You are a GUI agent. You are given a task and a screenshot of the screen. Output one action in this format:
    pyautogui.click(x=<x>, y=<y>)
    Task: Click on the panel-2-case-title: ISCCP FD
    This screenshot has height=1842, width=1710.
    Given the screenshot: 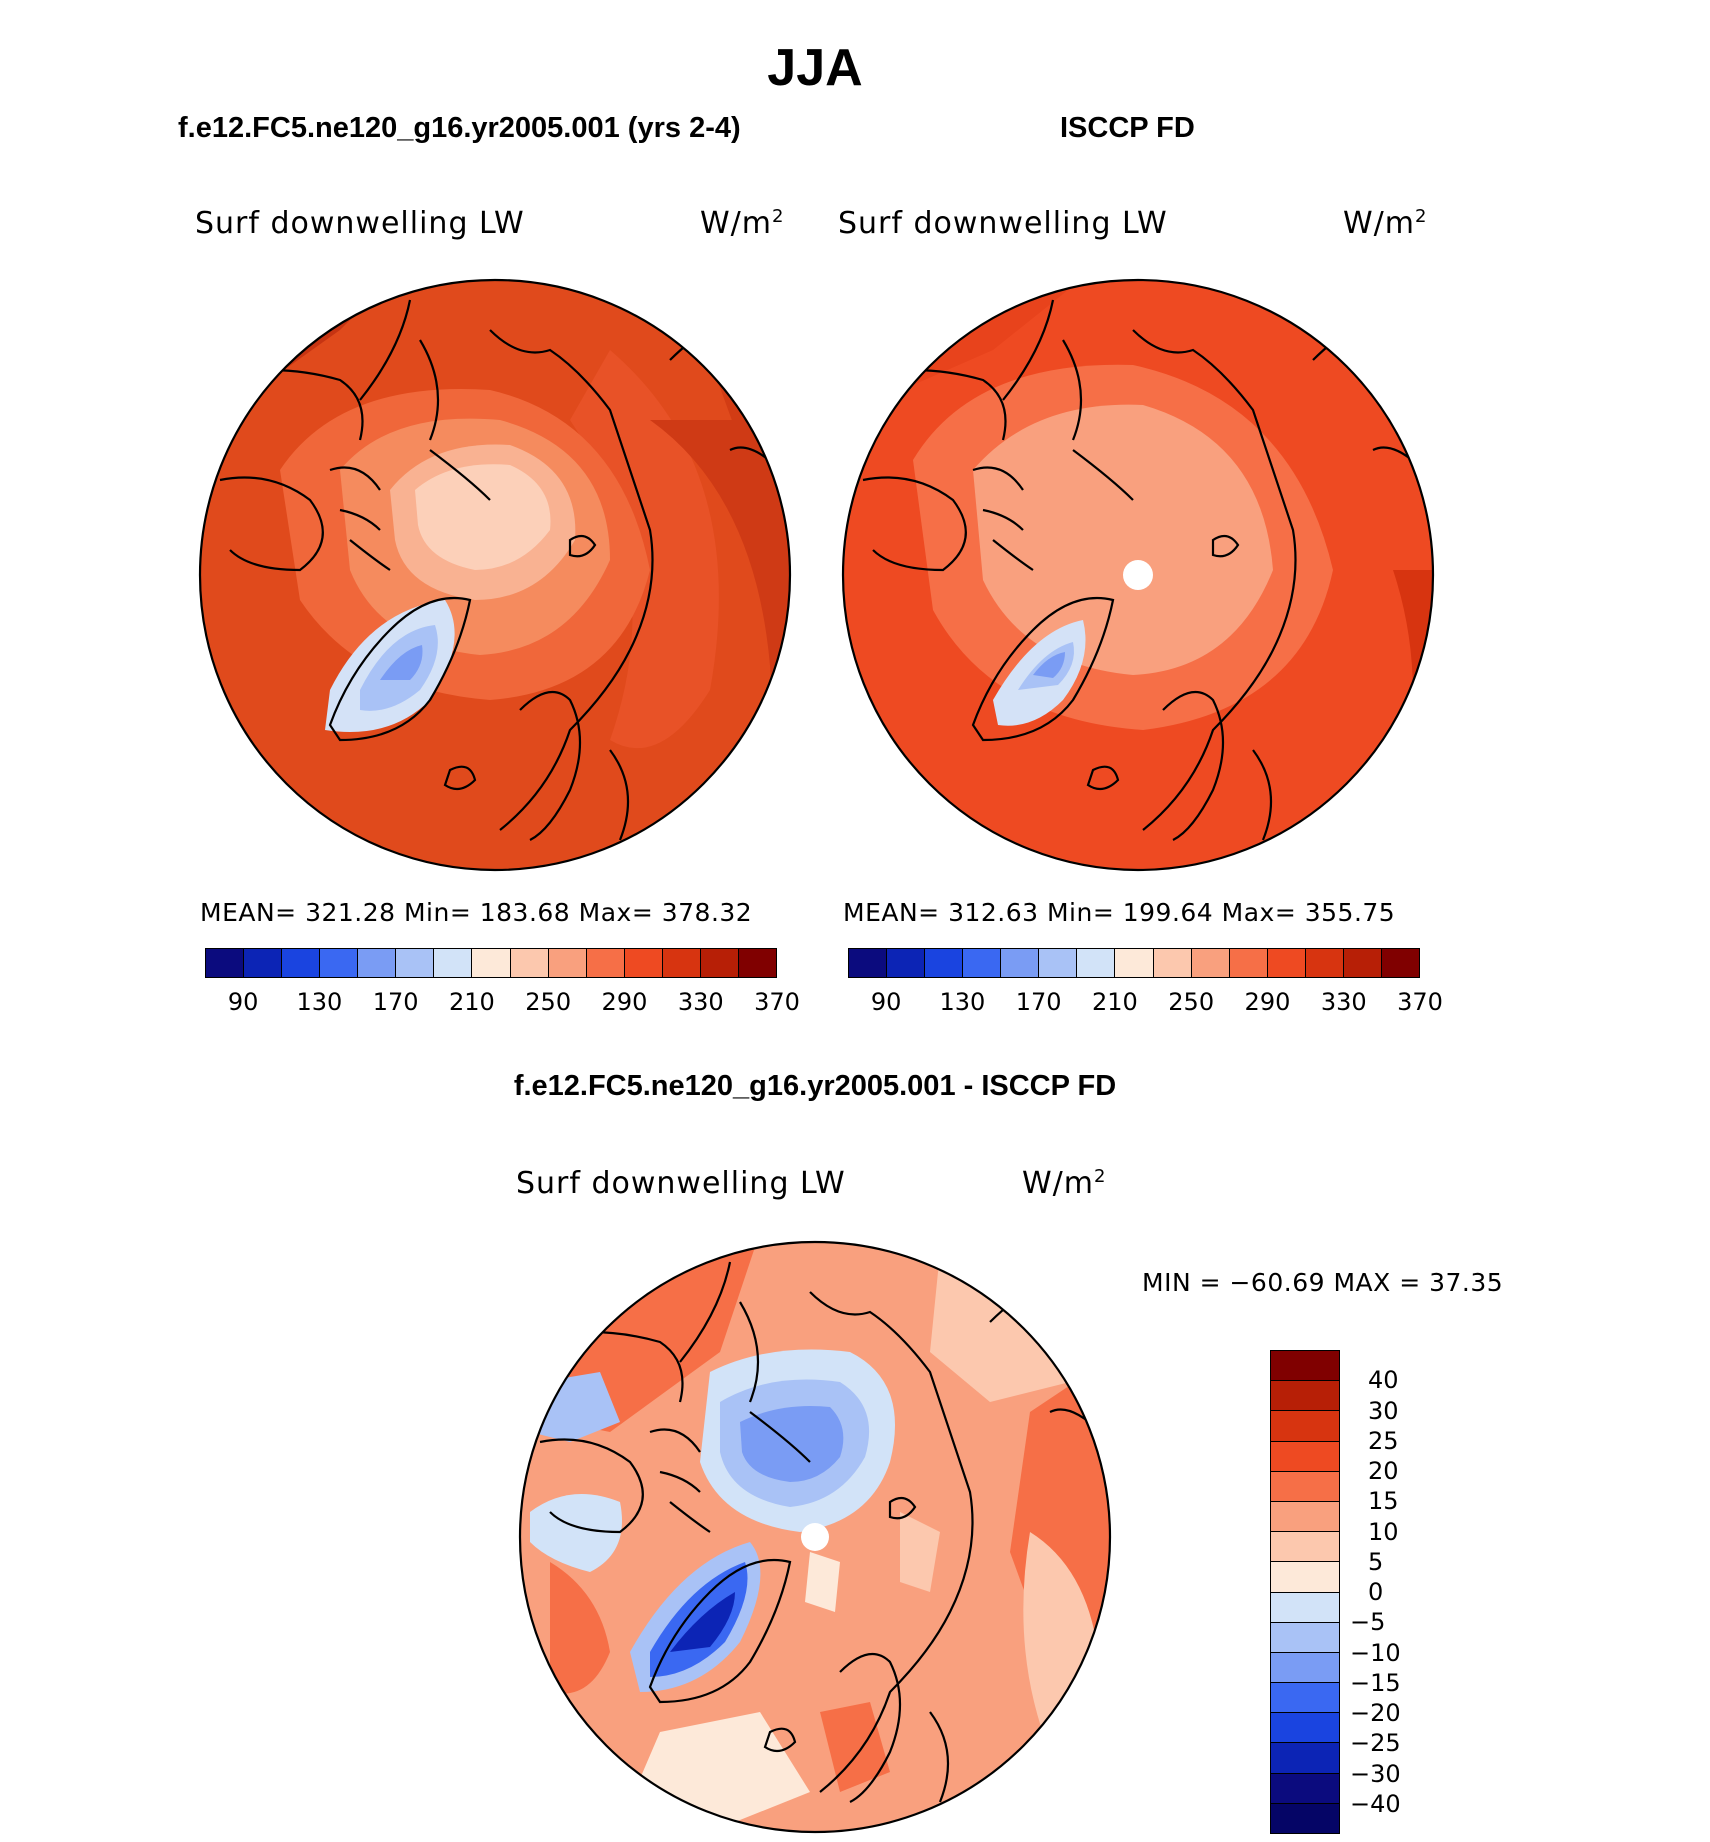 What is the action you would take?
    pyautogui.click(x=1127, y=128)
    